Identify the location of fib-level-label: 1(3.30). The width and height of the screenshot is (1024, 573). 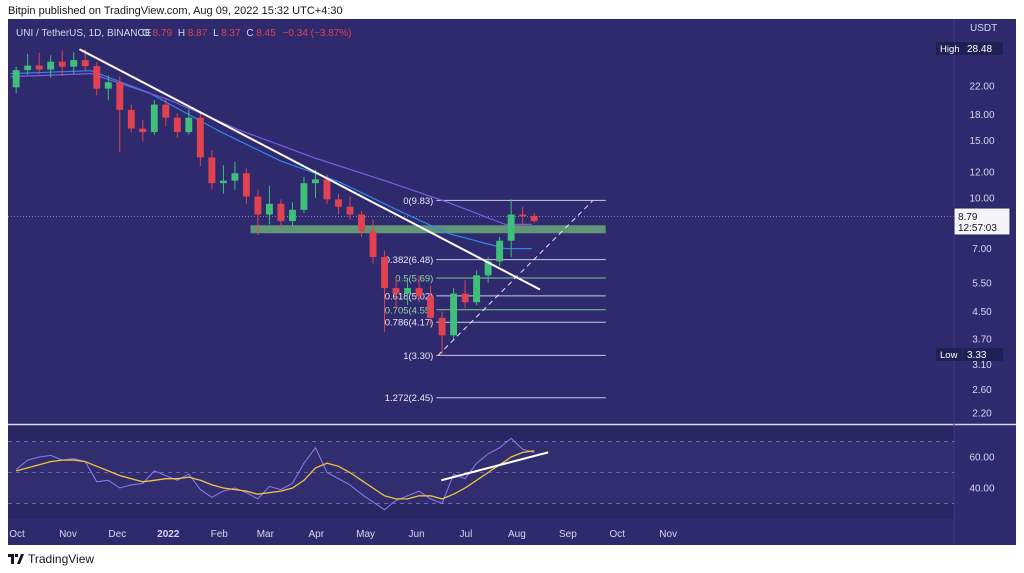
(418, 356).